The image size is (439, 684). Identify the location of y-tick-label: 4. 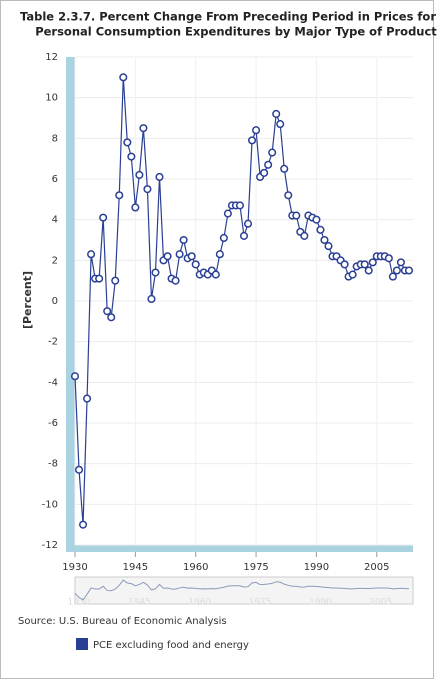
(55, 220).